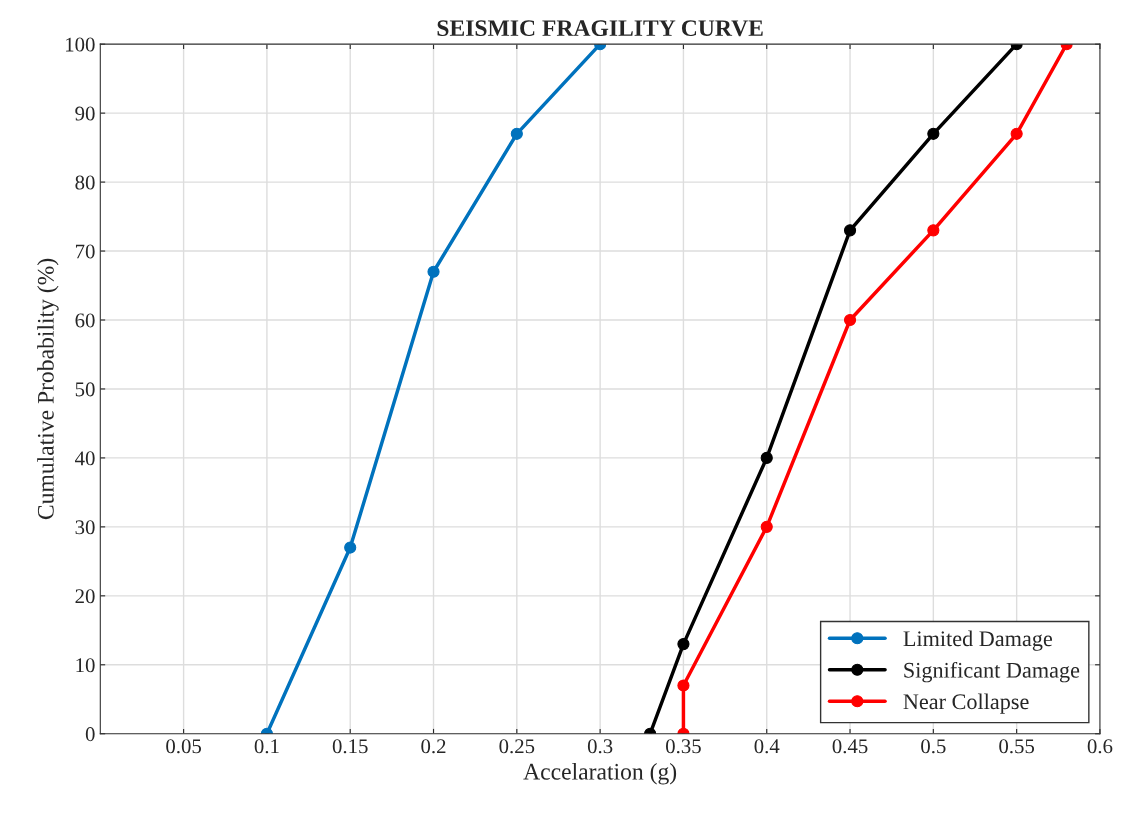 Image resolution: width=1127 pixels, height=818 pixels. I want to click on x-tick-label: 0.5, so click(933, 746).